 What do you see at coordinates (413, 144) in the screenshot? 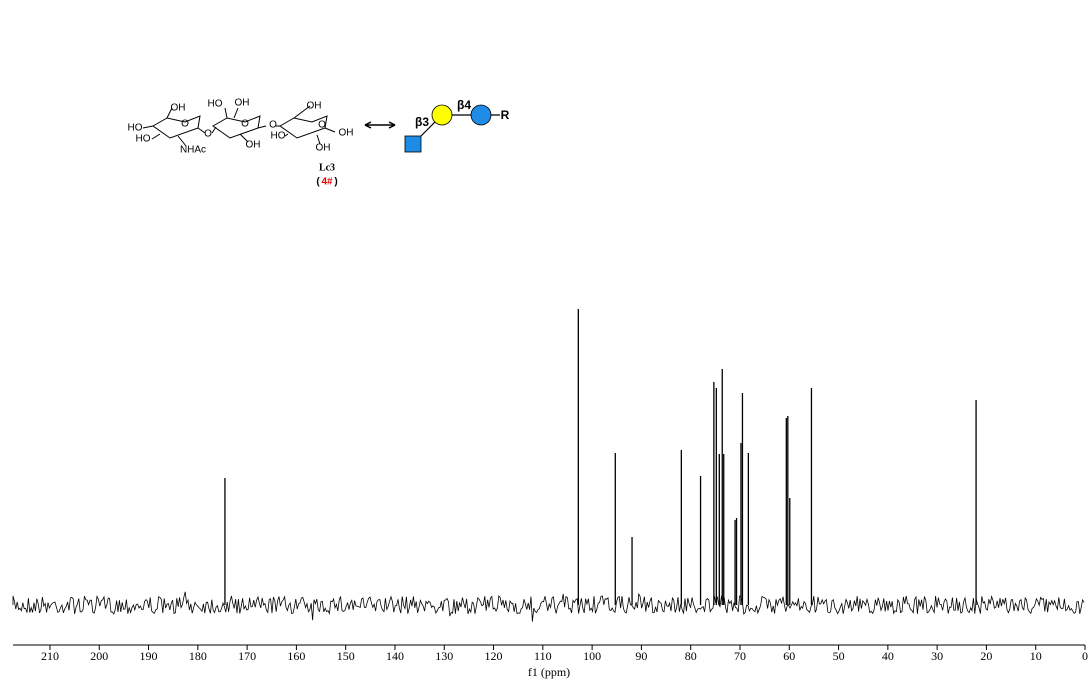
I see `glcnac-symbol` at bounding box center [413, 144].